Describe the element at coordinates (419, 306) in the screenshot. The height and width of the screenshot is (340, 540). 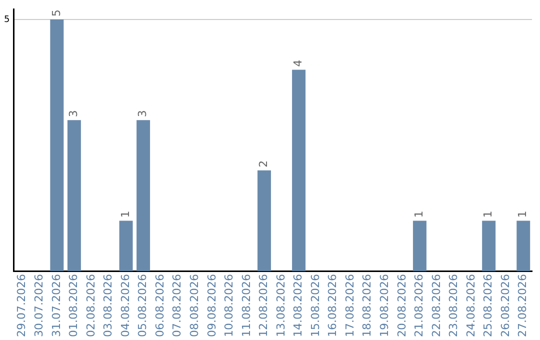
I see `x-tick-label: 21.08.2026` at that location.